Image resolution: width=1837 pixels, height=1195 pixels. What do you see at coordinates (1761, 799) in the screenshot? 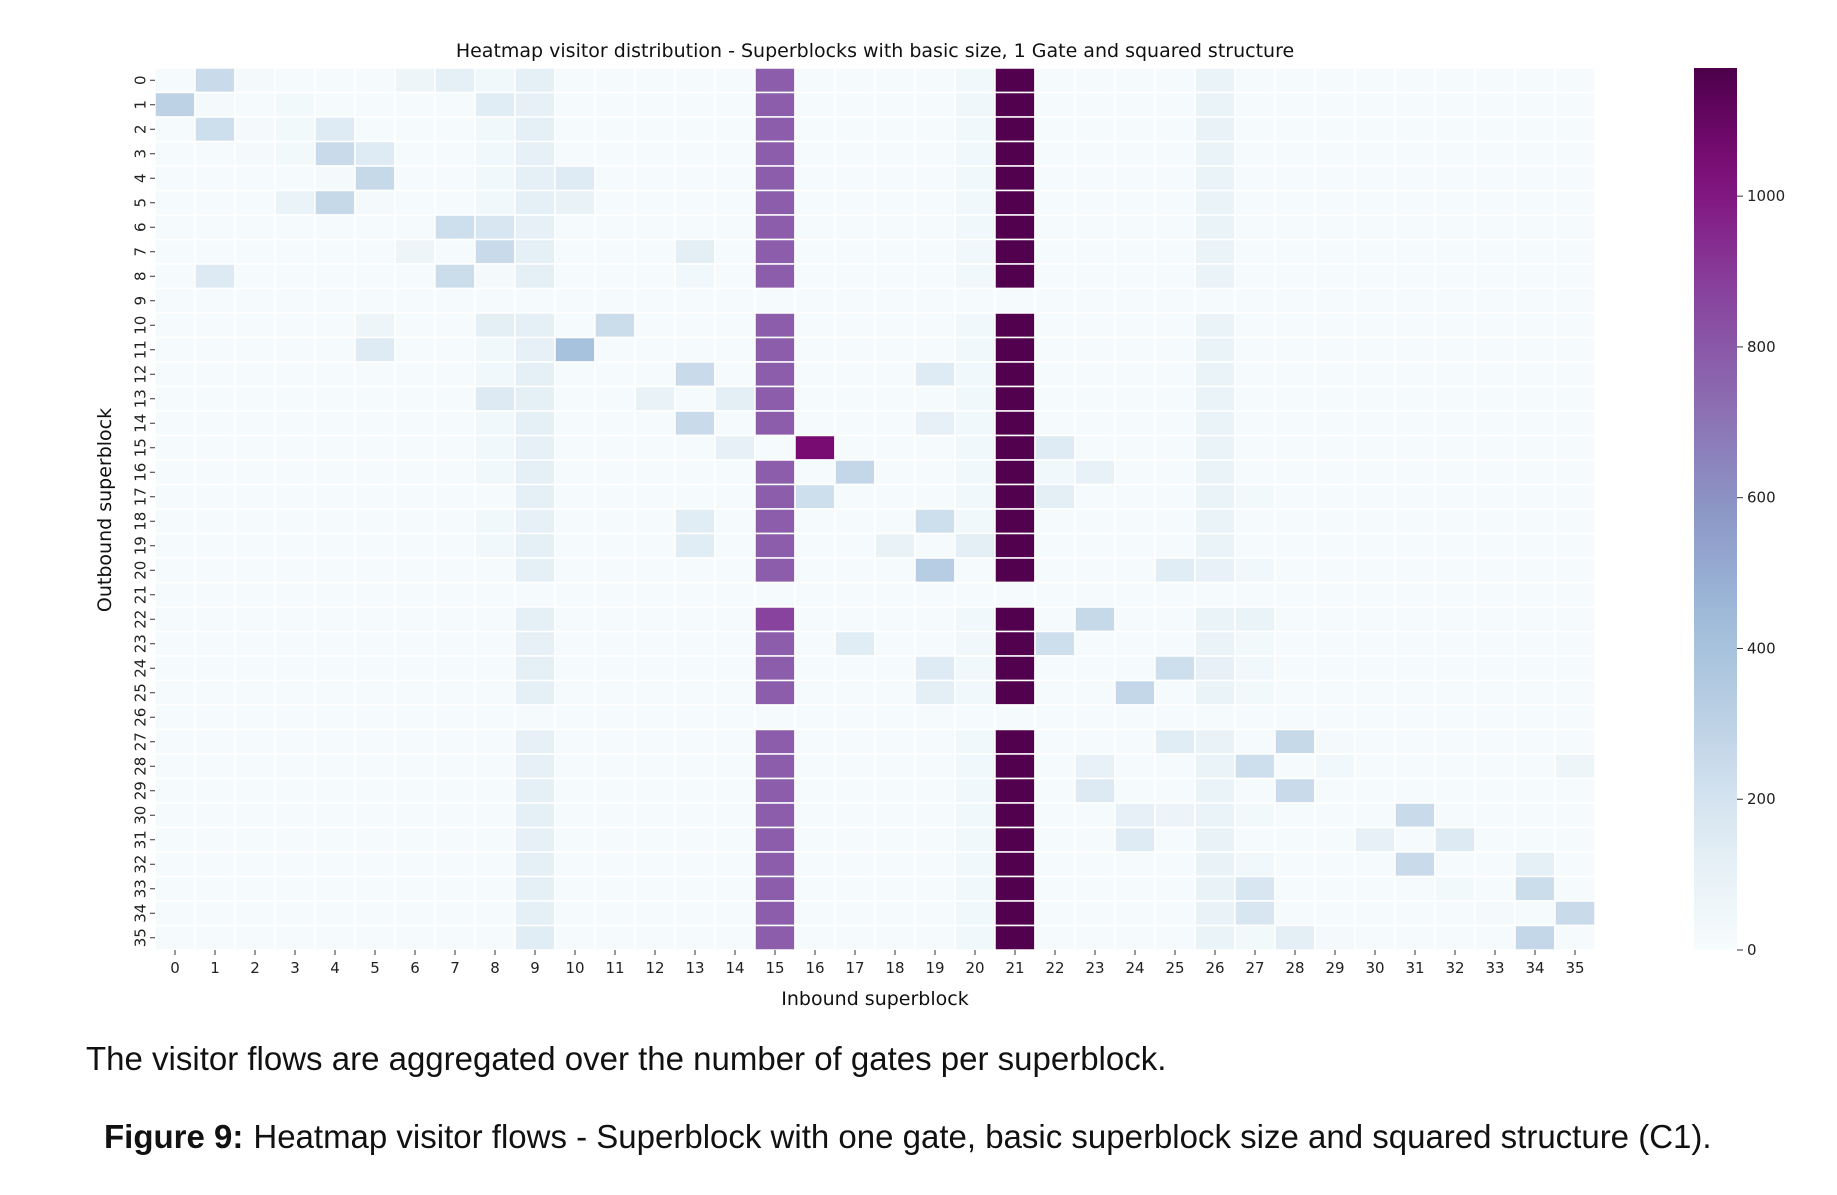
I see `colorbar-tick-label: 200` at bounding box center [1761, 799].